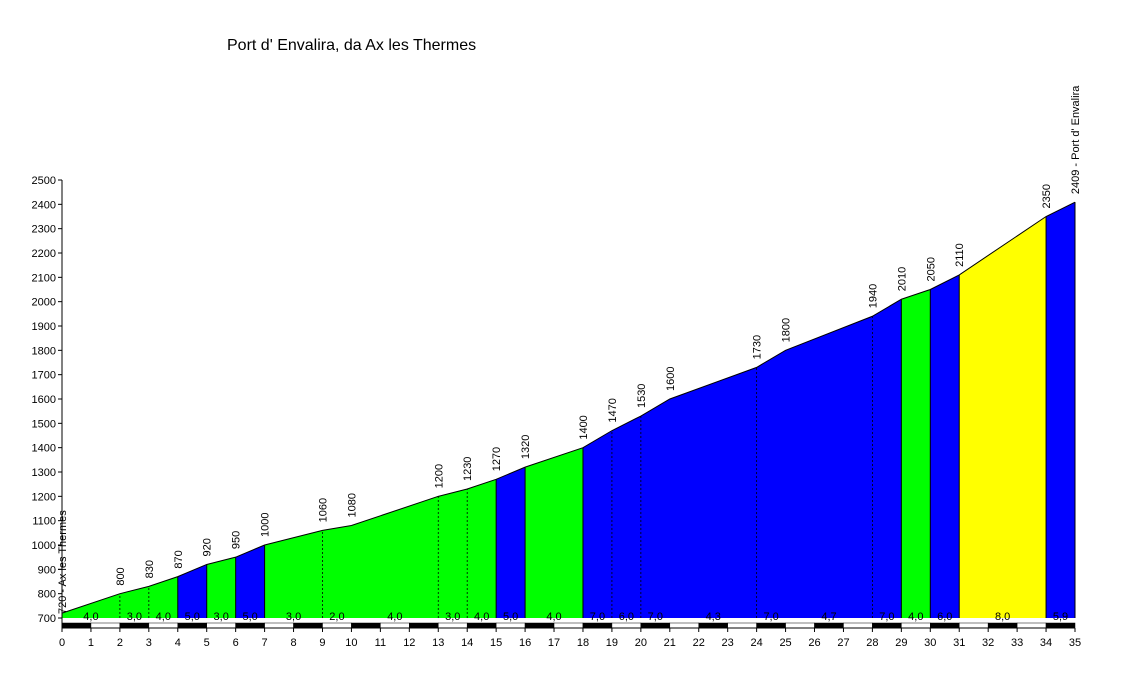 This screenshot has height=673, width=1136. I want to click on altitude-label: 720 - Ax les Thermes, so click(63, 562).